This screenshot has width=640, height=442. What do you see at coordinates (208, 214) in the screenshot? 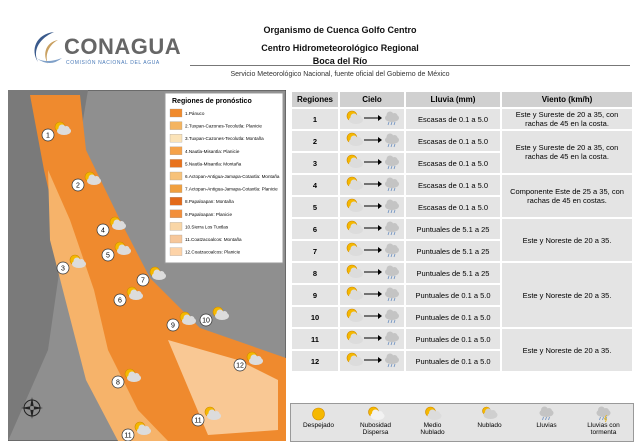
I see `legend-label: 9.Papaloapan: Planicie` at bounding box center [208, 214].